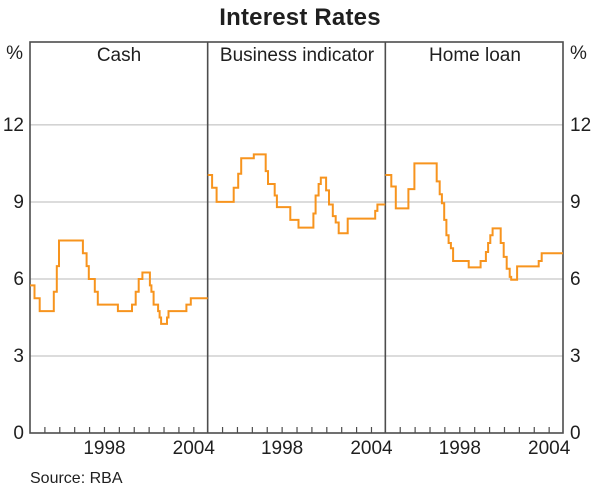 Image resolution: width=600 pixels, height=503 pixels. What do you see at coordinates (575, 433) in the screenshot?
I see `y-tick-label-right-0: 0` at bounding box center [575, 433].